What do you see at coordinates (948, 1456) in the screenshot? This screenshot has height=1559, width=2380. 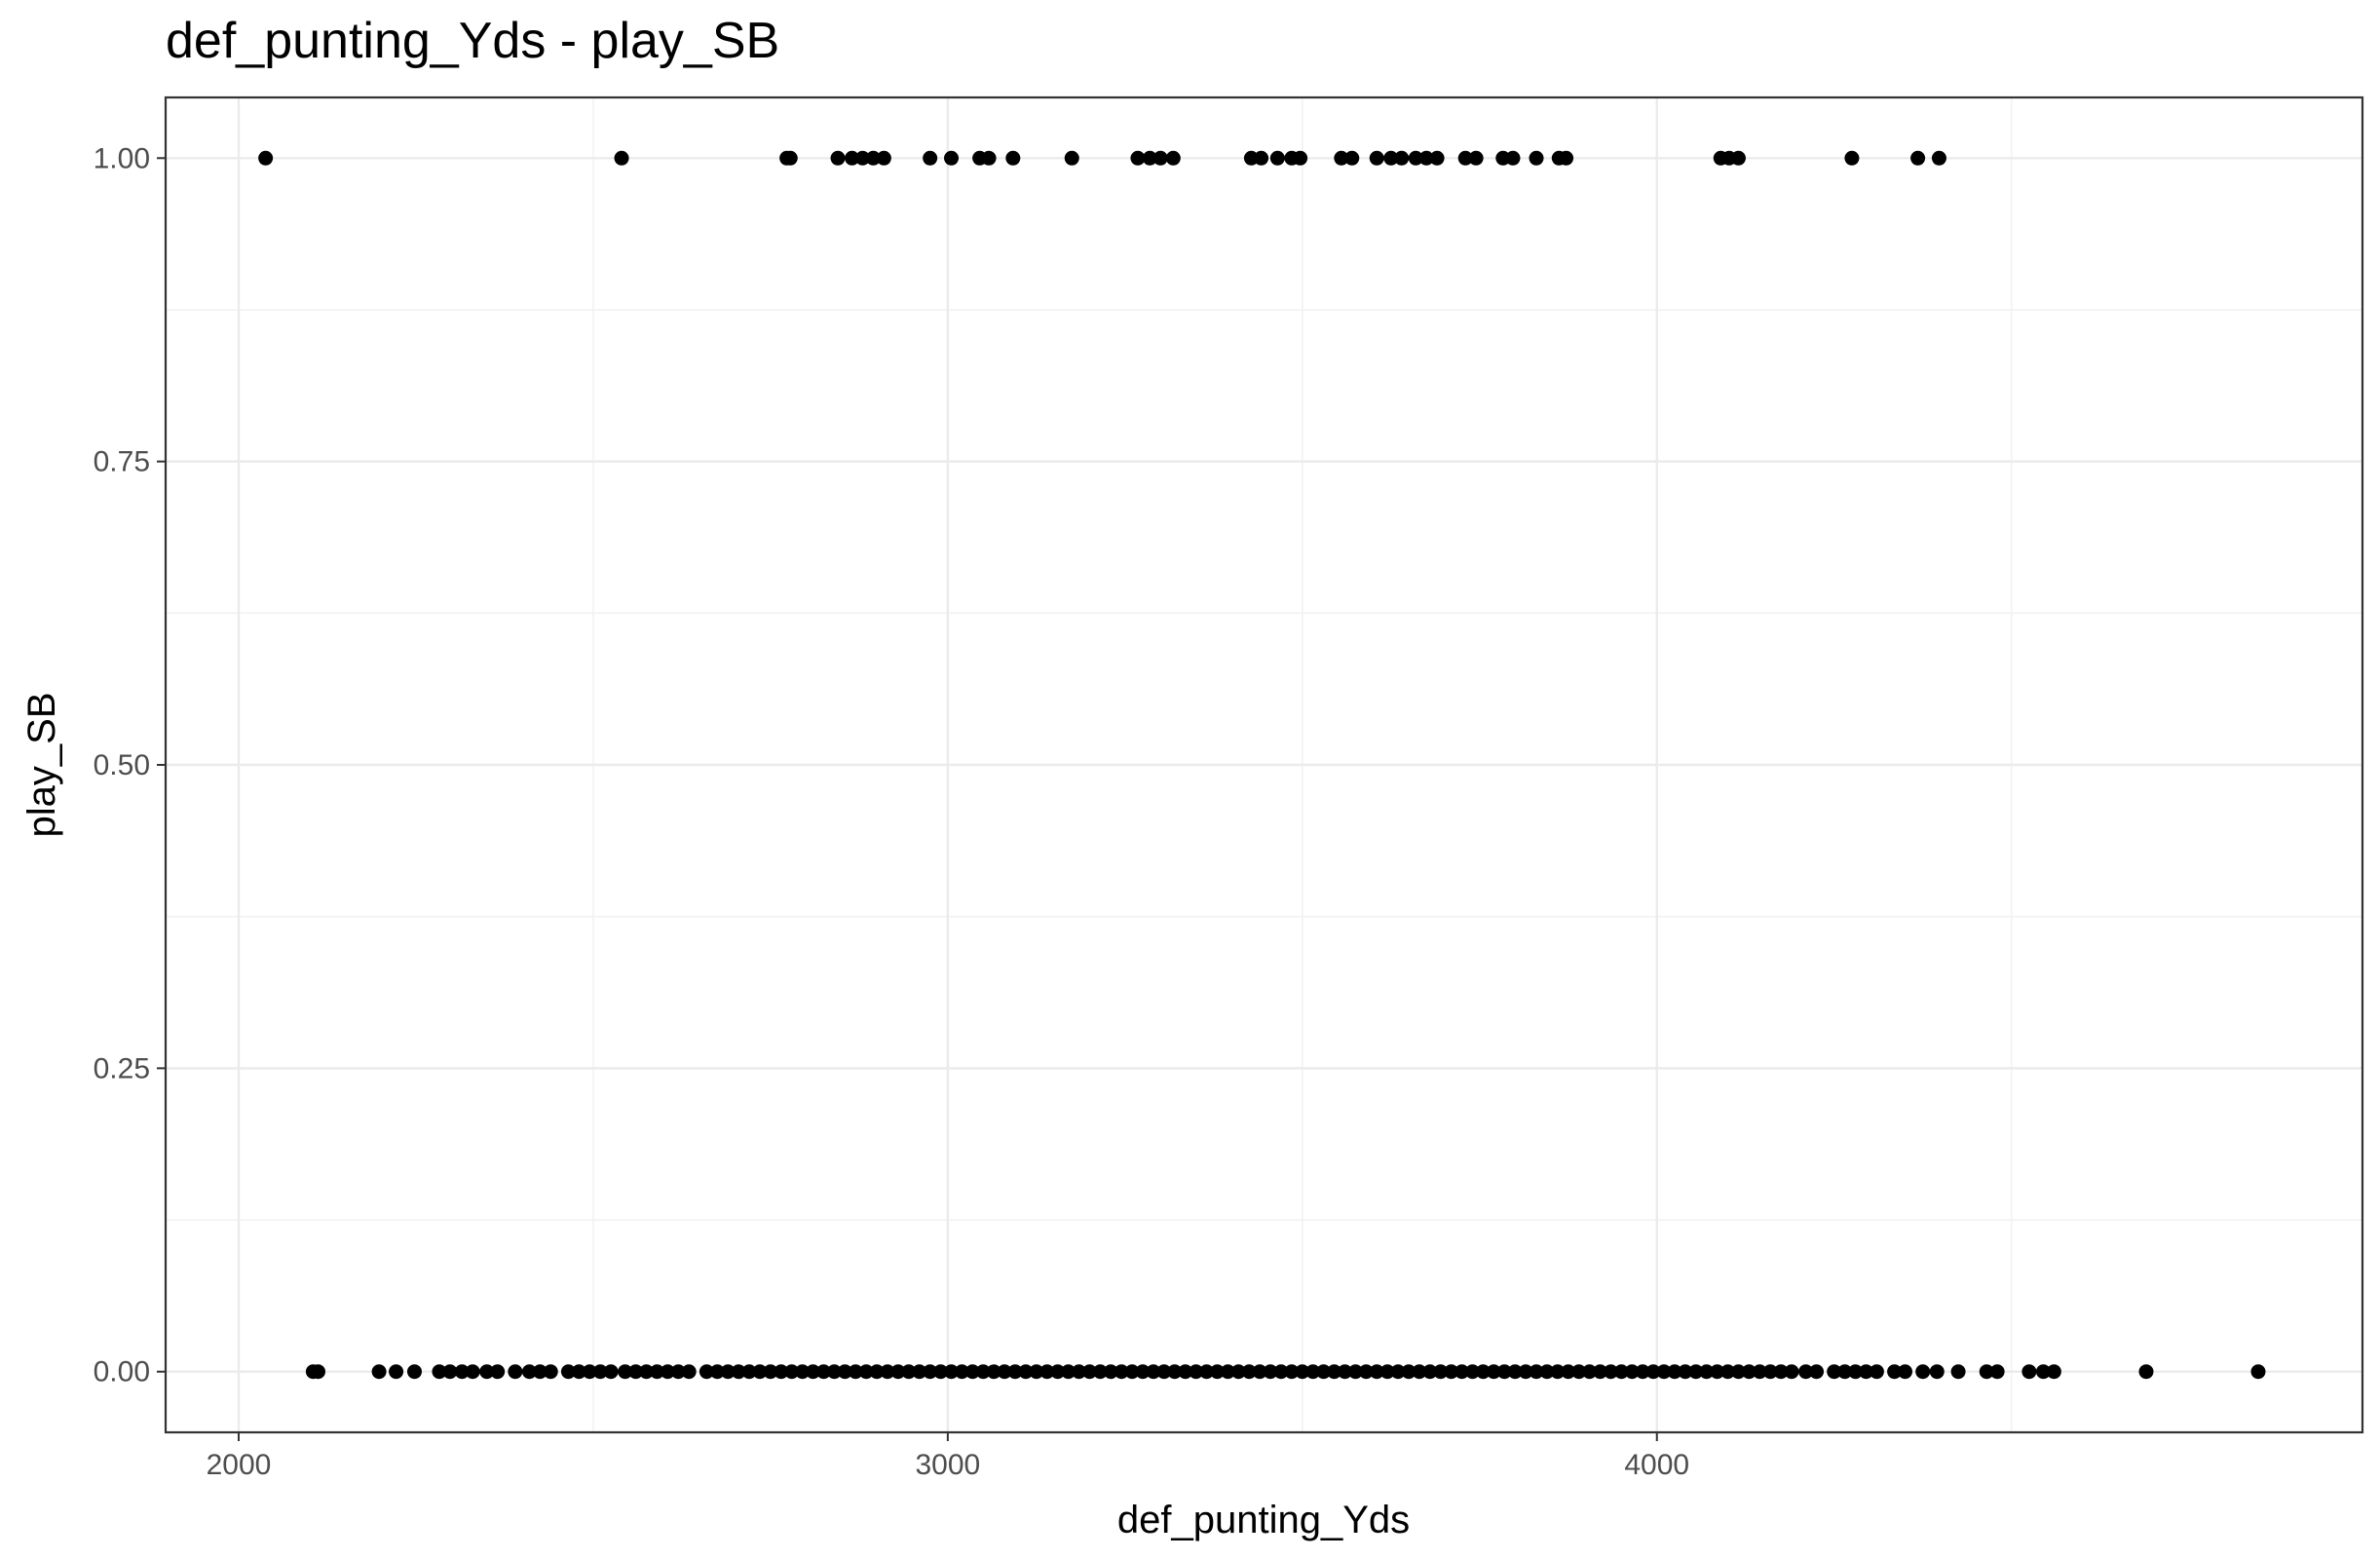 I see `x-axis: 2000 3000 4000` at bounding box center [948, 1456].